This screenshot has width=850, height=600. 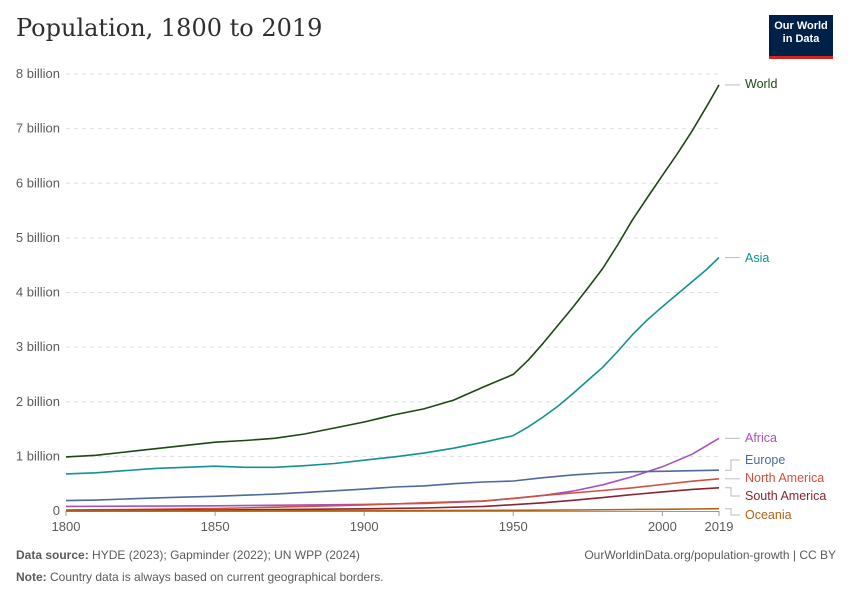 What do you see at coordinates (215, 526) in the screenshot?
I see `x-tick-label: 1850` at bounding box center [215, 526].